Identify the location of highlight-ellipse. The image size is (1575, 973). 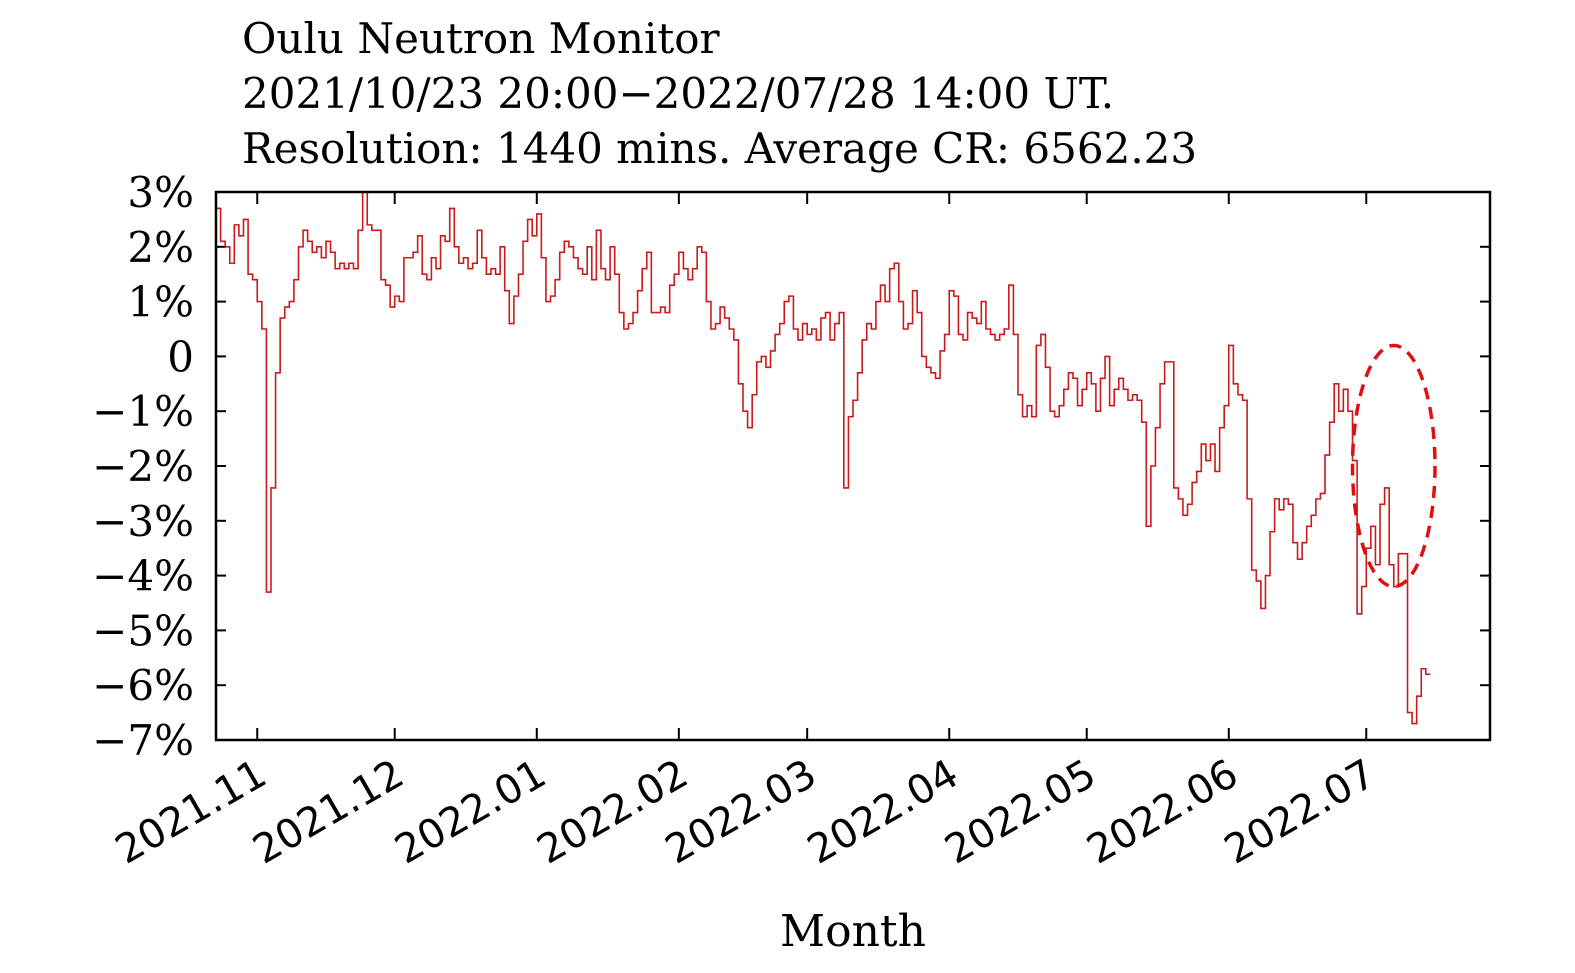
(1393, 466).